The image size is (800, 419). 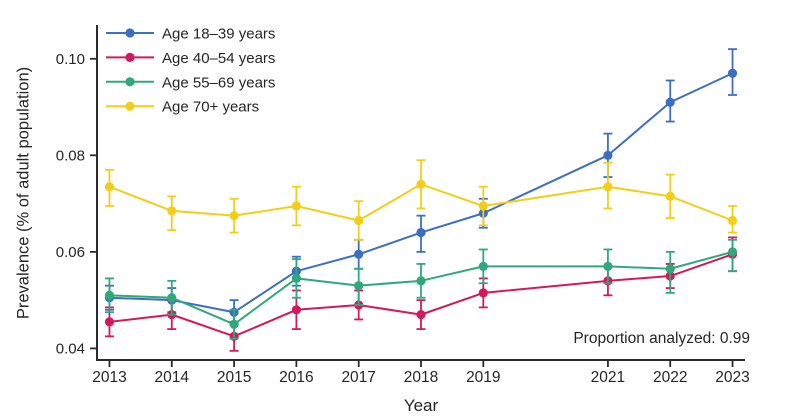 What do you see at coordinates (70, 252) in the screenshot?
I see `y-tick-label: 0.06` at bounding box center [70, 252].